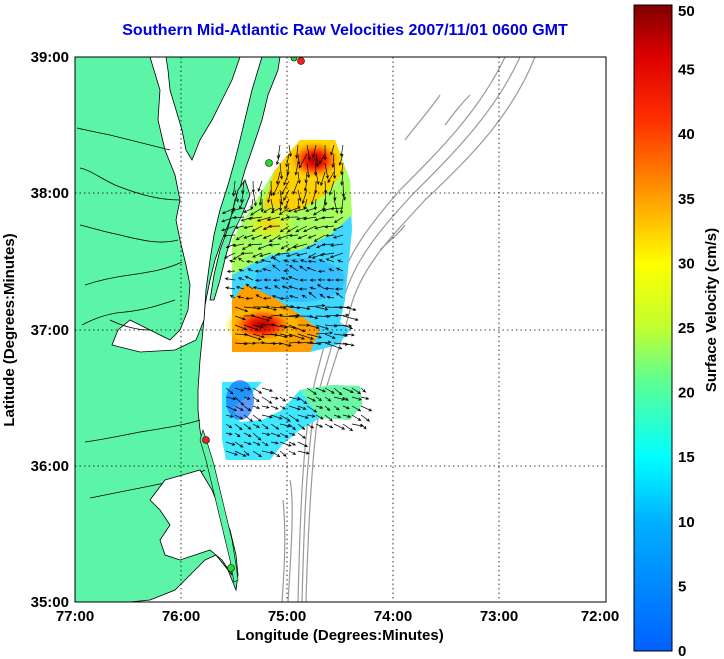 The width and height of the screenshot is (724, 659). Describe the element at coordinates (50, 193) in the screenshot. I see `y-tick-label: 38:00` at that location.